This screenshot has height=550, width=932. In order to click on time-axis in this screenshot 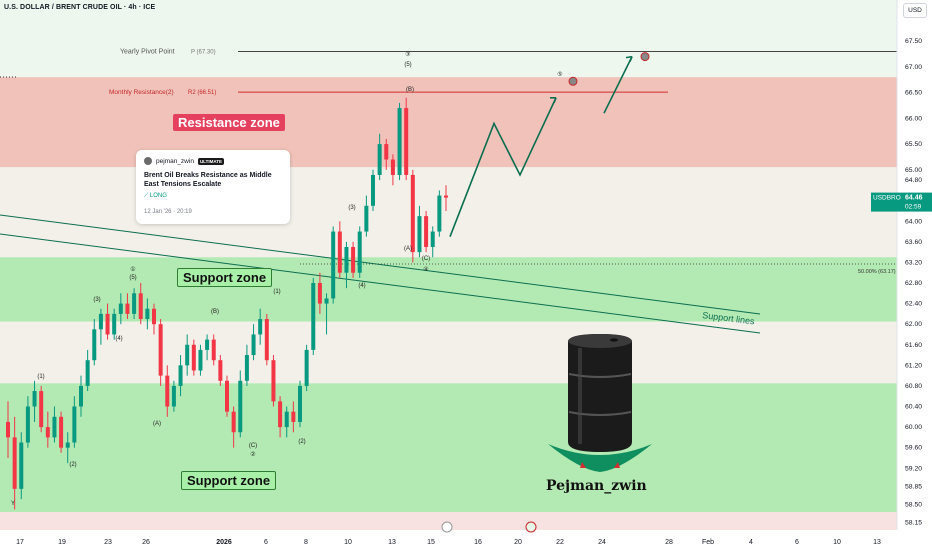, I will do `click(466, 540)`.